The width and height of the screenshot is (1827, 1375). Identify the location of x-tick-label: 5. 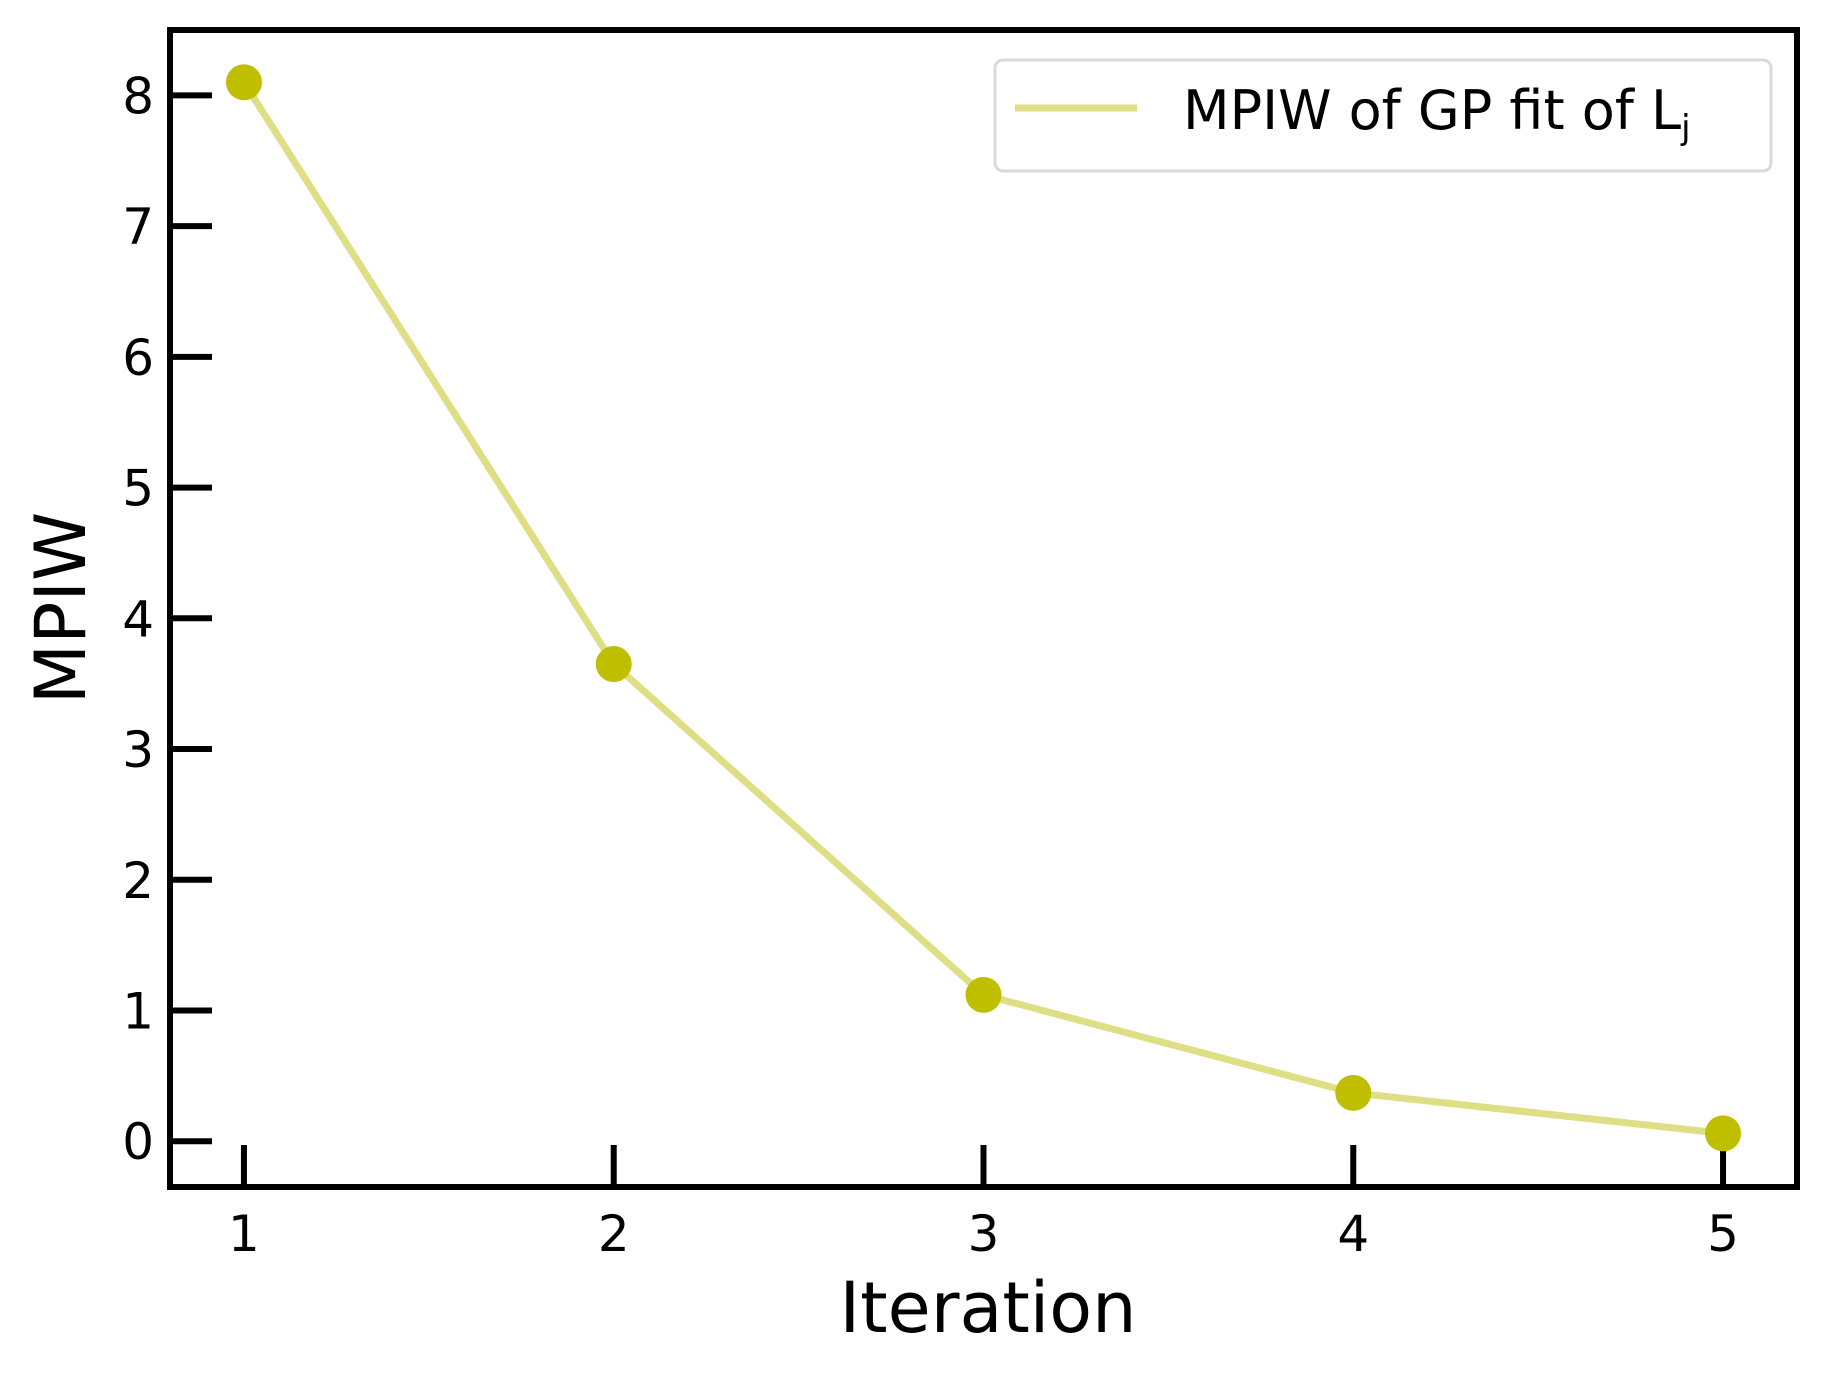
(1723, 1234).